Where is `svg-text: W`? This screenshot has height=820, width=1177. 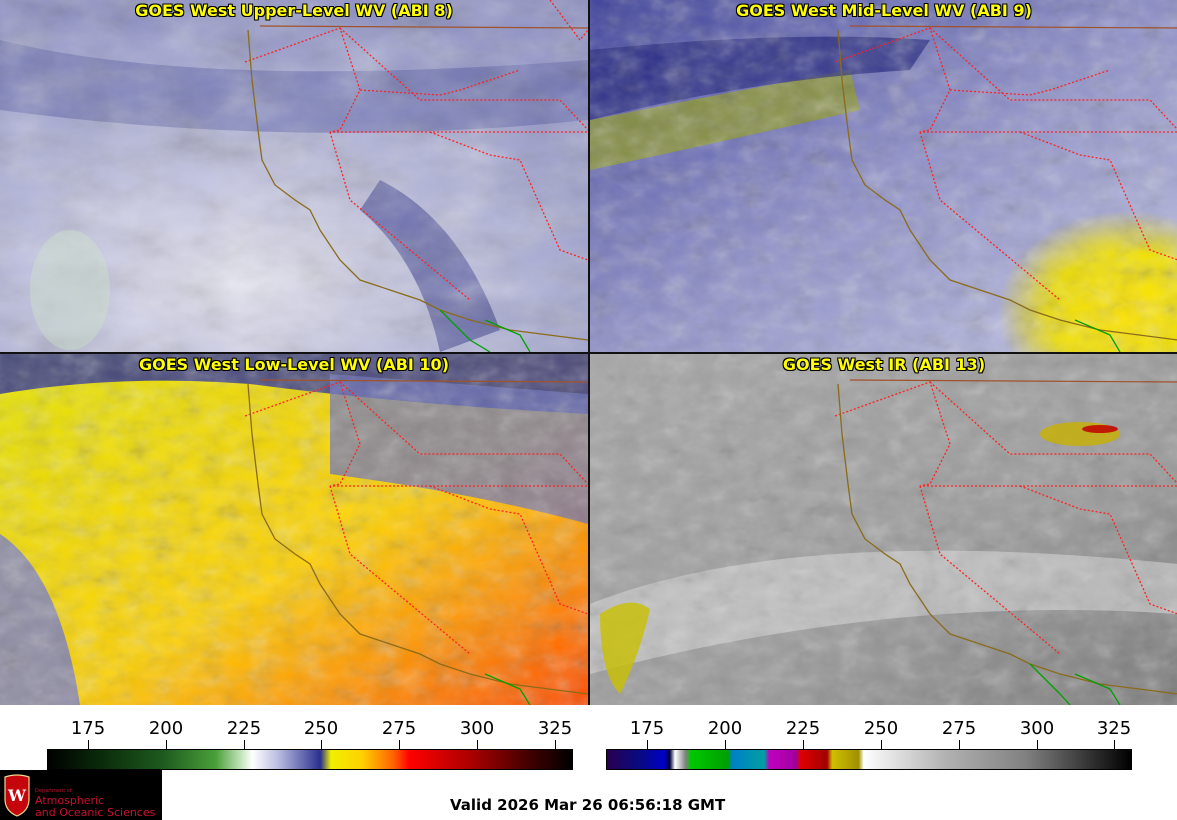
svg-text: W is located at coordinates (17, 795).